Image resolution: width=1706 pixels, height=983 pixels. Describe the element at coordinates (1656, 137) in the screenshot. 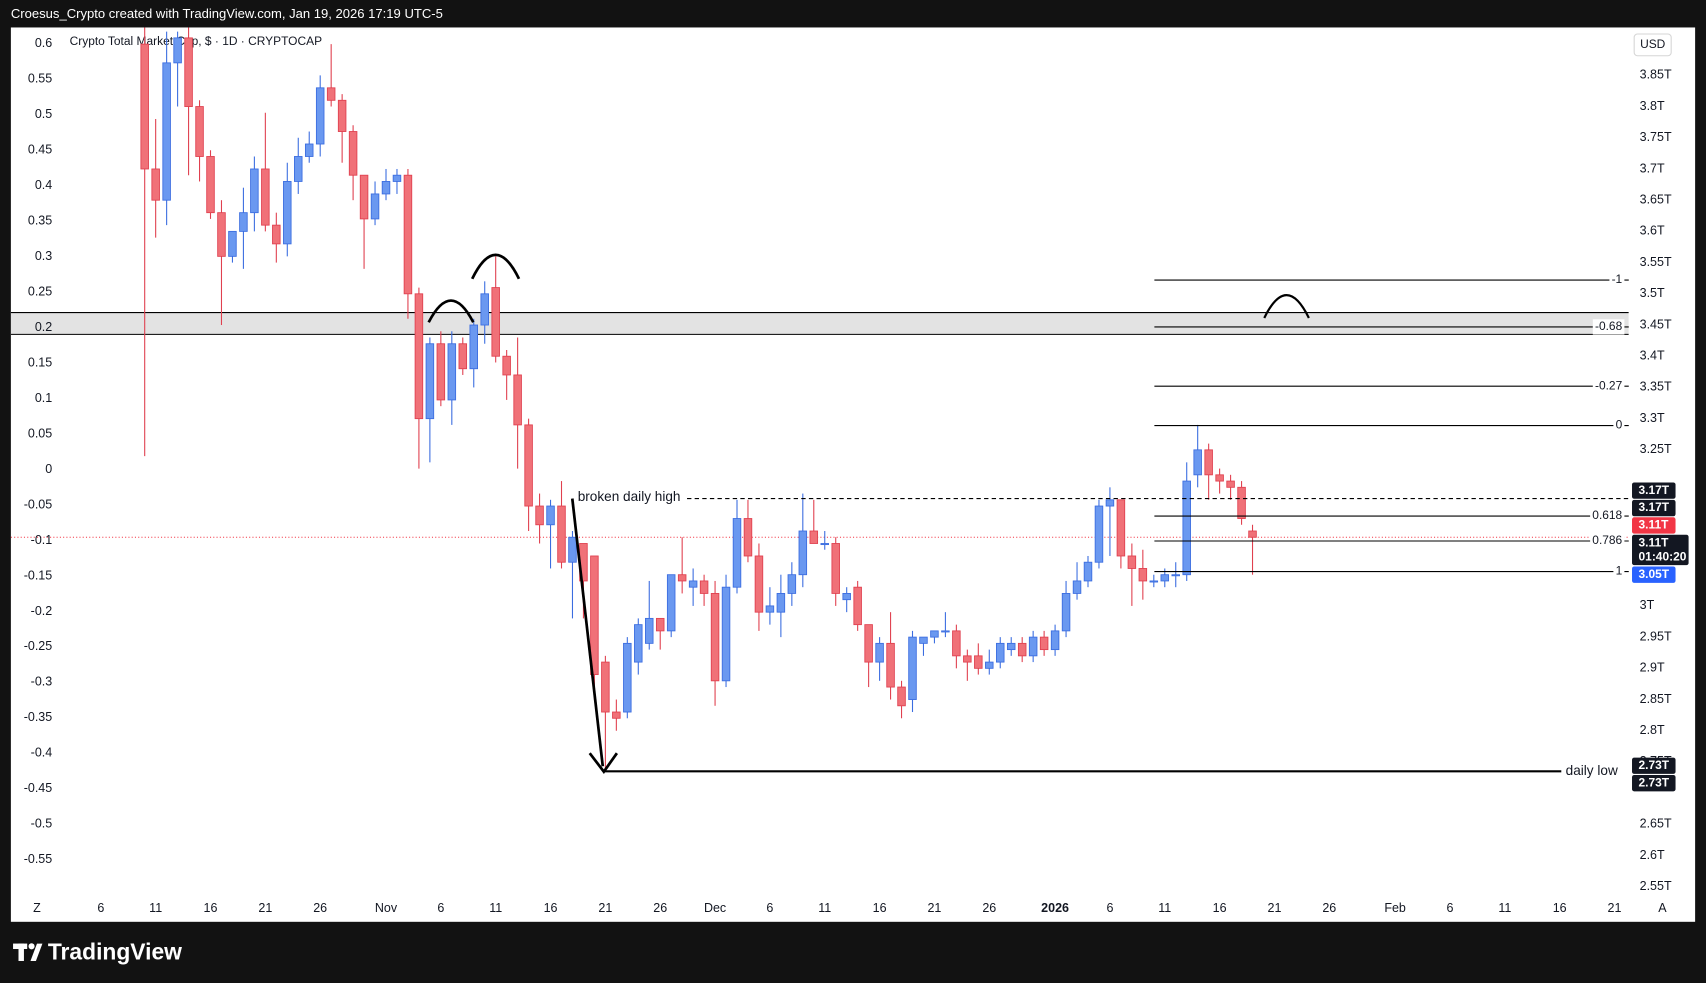

I see `y-tick-label: 3.75T` at that location.